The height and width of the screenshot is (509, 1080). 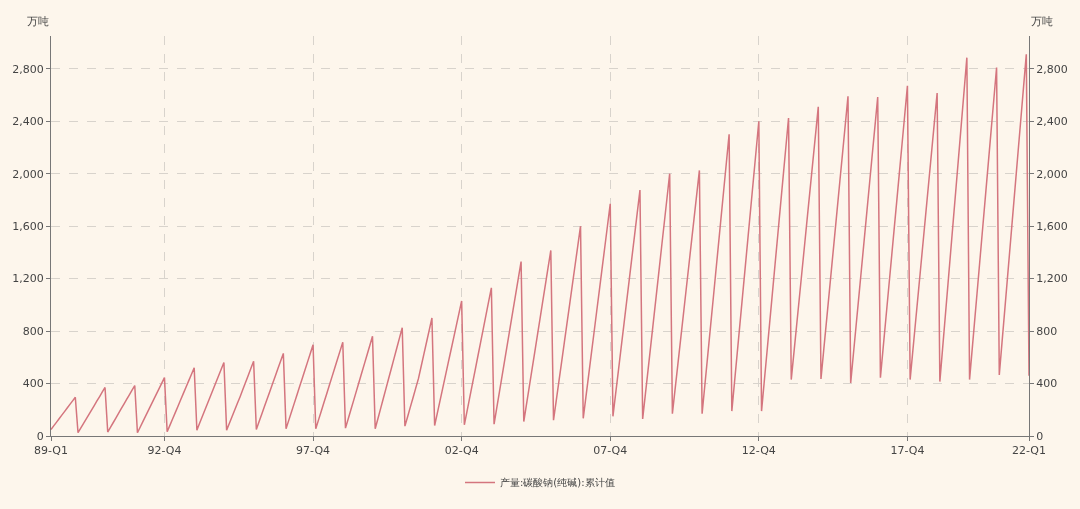 I want to click on legend-label: 产量:碳酸钠(纯碱):累计值, so click(x=557, y=483).